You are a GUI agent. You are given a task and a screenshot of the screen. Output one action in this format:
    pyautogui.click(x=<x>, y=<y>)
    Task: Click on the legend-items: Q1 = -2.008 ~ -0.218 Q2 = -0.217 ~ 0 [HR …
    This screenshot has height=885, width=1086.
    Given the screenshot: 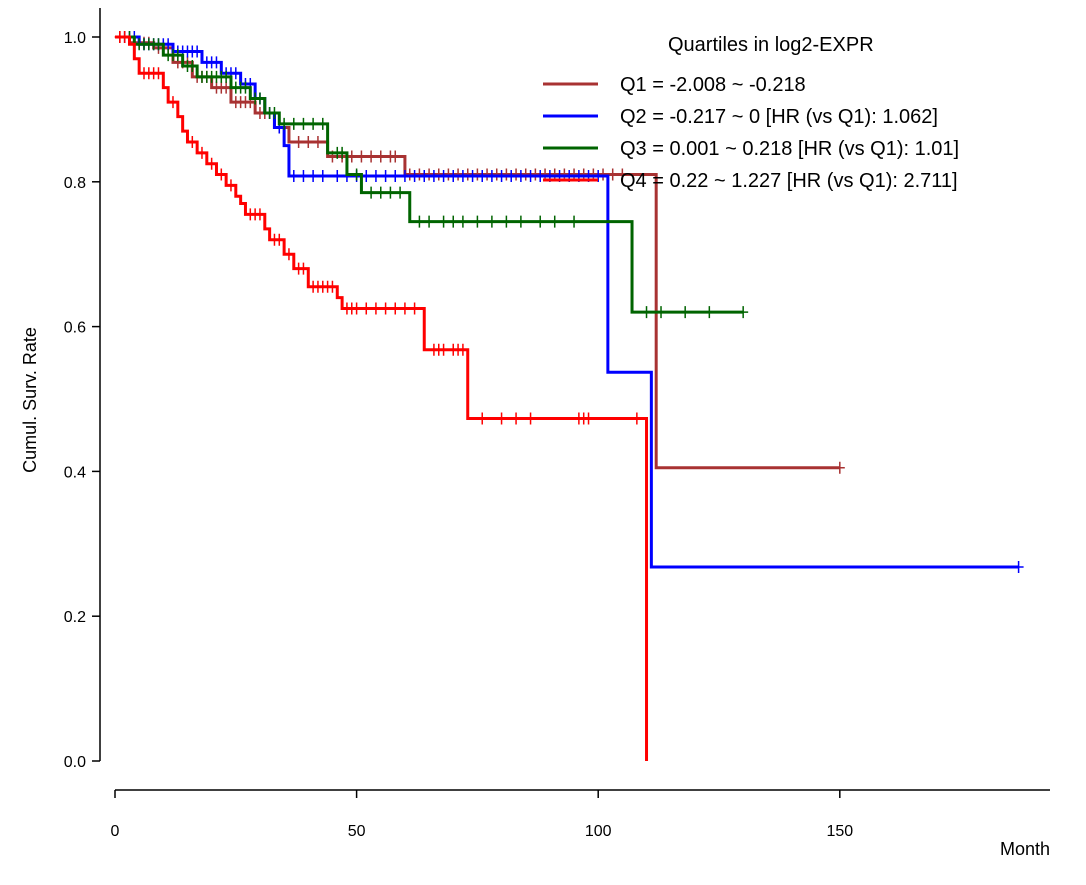 What is the action you would take?
    pyautogui.click(x=751, y=133)
    